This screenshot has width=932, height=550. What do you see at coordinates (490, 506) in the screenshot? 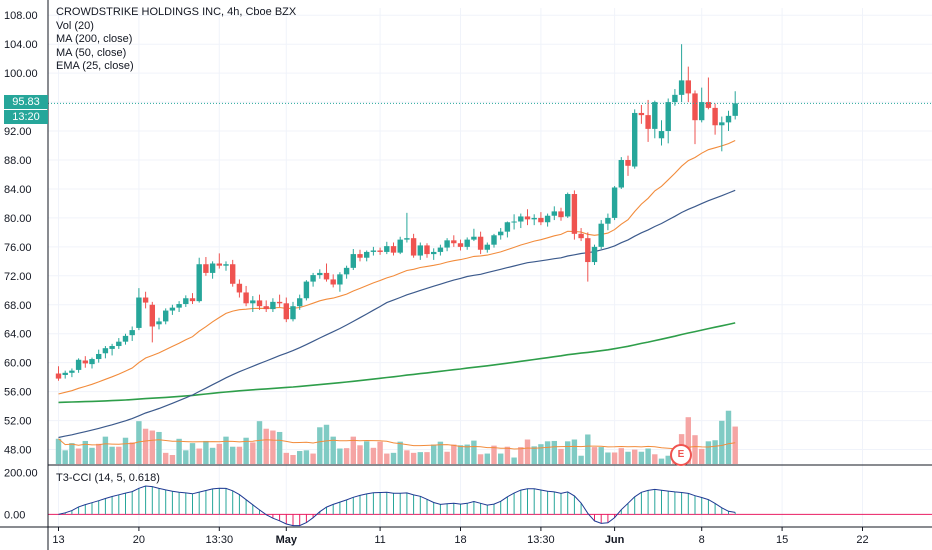
I see `cci-pane` at bounding box center [490, 506].